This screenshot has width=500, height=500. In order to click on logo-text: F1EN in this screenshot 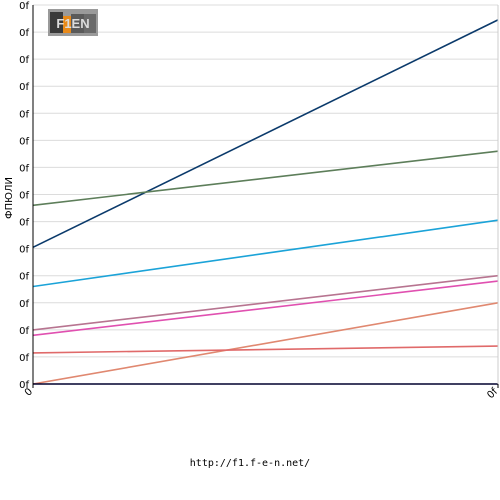, I will do `click(72, 23)`.